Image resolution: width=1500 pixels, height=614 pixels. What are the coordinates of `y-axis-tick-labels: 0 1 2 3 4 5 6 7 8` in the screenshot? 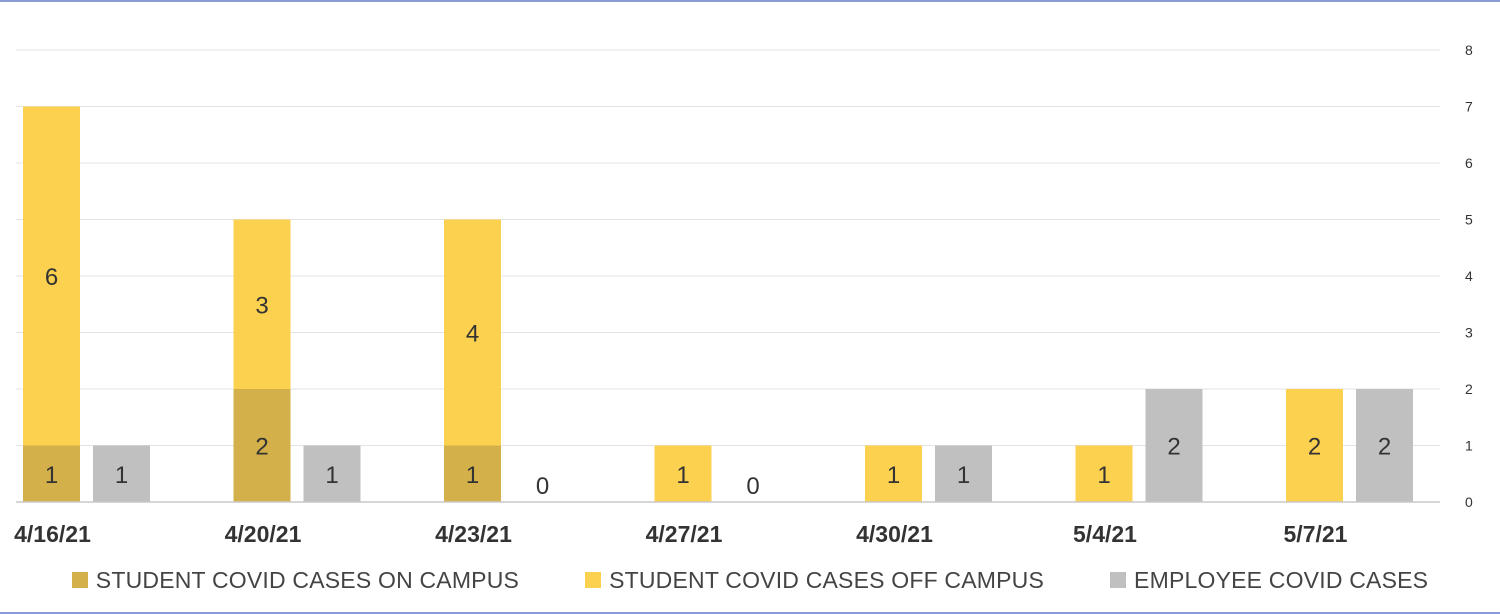 It's located at (1469, 276).